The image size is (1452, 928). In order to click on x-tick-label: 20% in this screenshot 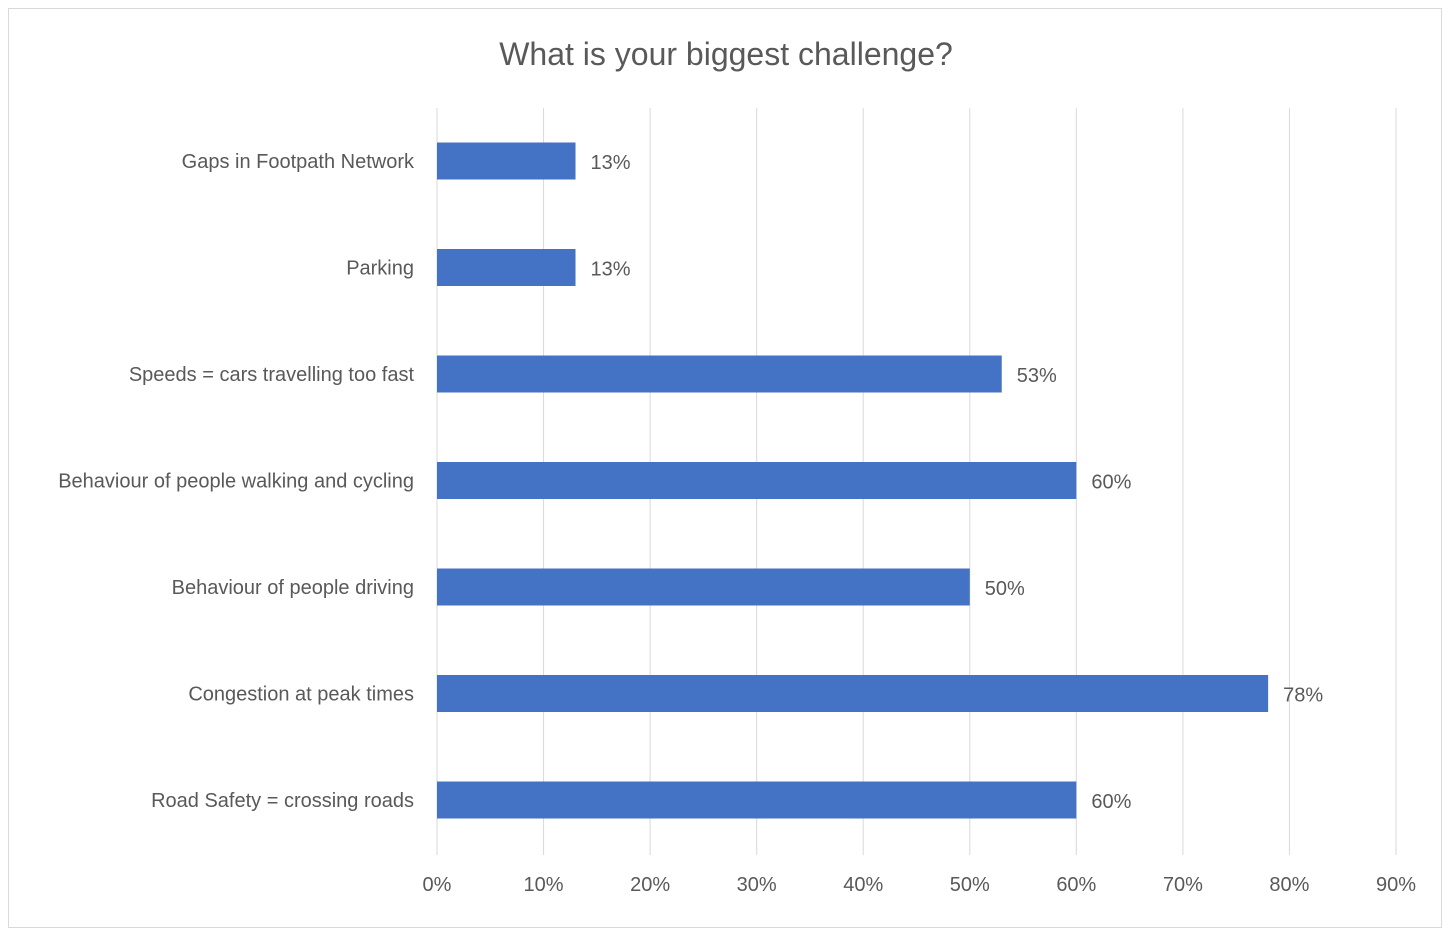, I will do `click(650, 885)`.